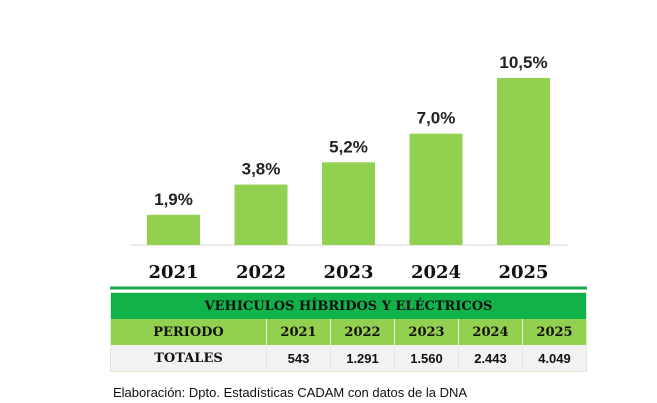 This screenshot has width=657, height=403. Describe the element at coordinates (490, 332) in the screenshot. I see `header-cell: 2024` at that location.